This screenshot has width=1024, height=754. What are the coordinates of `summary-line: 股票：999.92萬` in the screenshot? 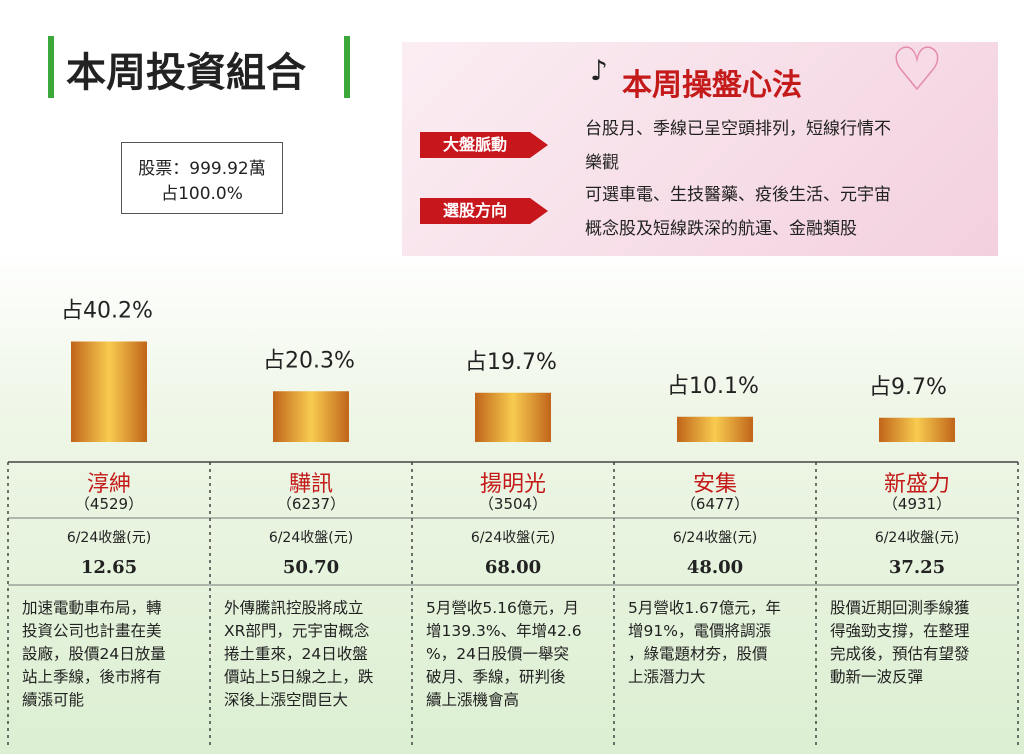 It's located at (202, 169).